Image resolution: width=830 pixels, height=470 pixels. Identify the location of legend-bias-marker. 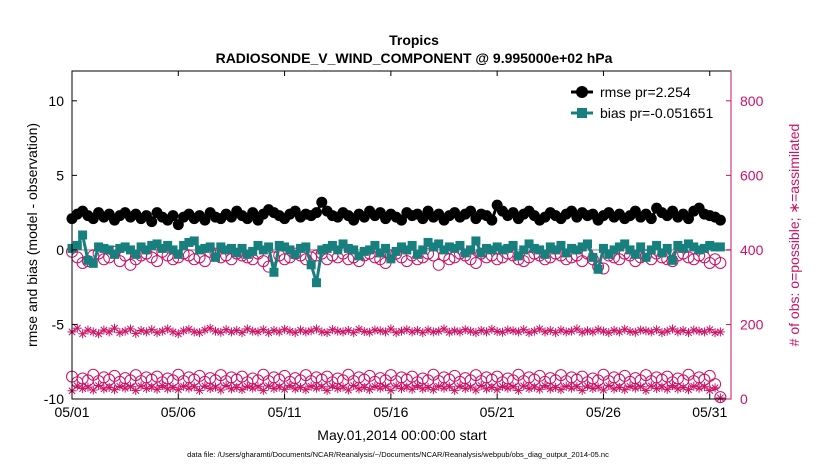
(582, 113).